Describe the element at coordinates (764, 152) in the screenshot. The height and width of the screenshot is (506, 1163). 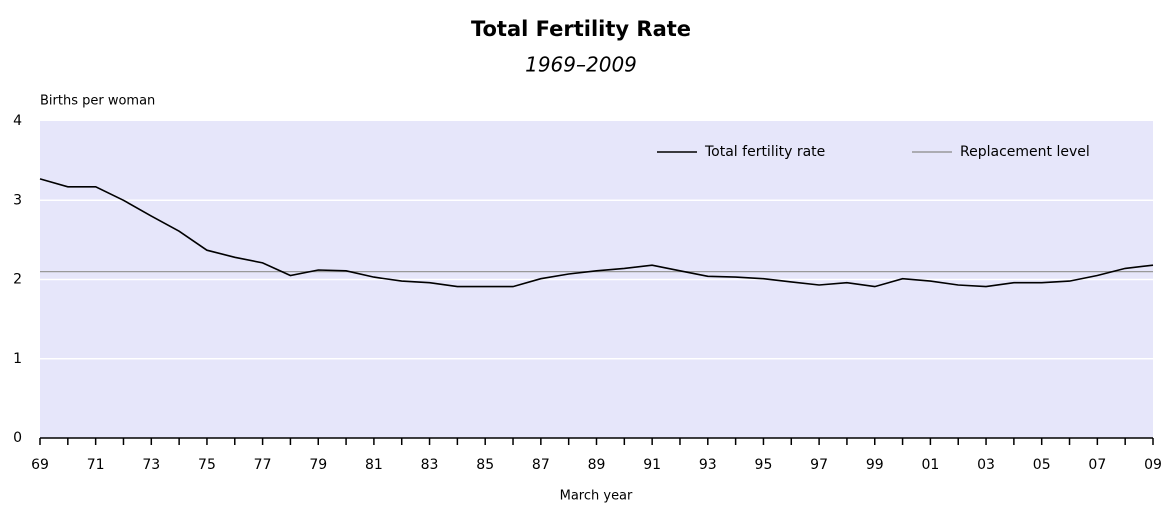
I see `legend-label: Total fertility rate` at that location.